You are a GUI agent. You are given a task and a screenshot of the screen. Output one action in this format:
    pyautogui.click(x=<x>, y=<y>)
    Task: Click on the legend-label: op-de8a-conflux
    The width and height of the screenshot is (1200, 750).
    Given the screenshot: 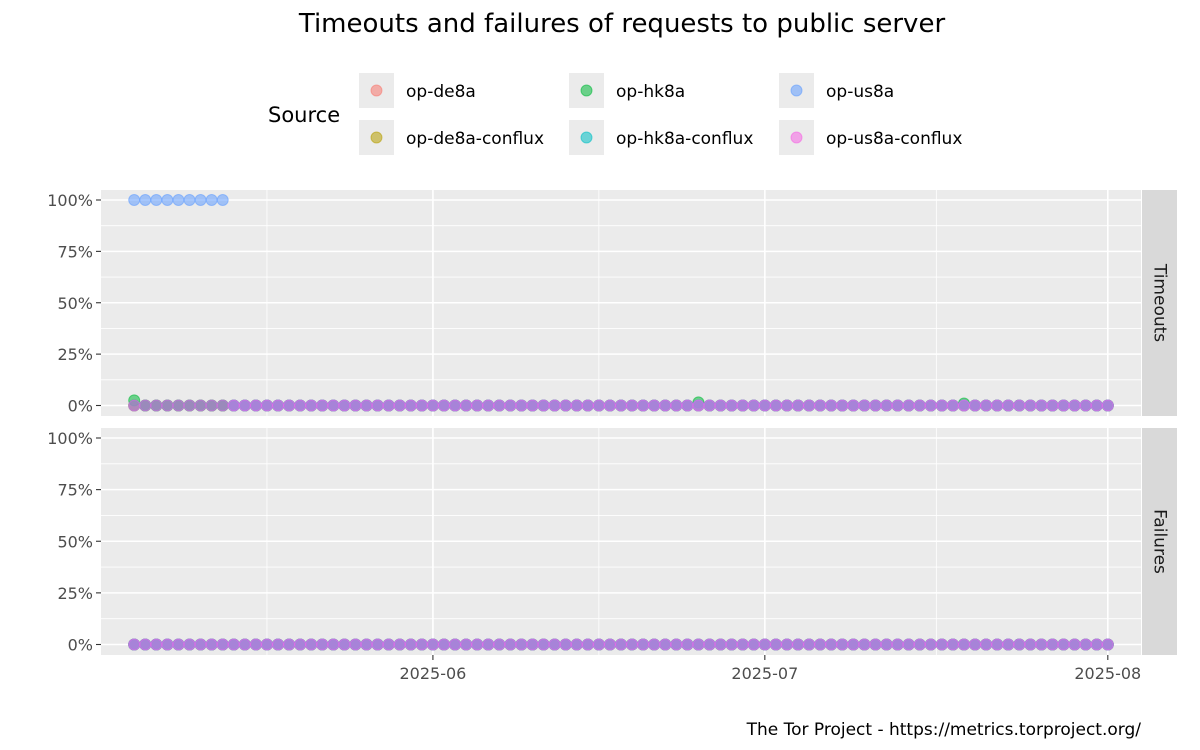 What is the action you would take?
    pyautogui.click(x=475, y=139)
    